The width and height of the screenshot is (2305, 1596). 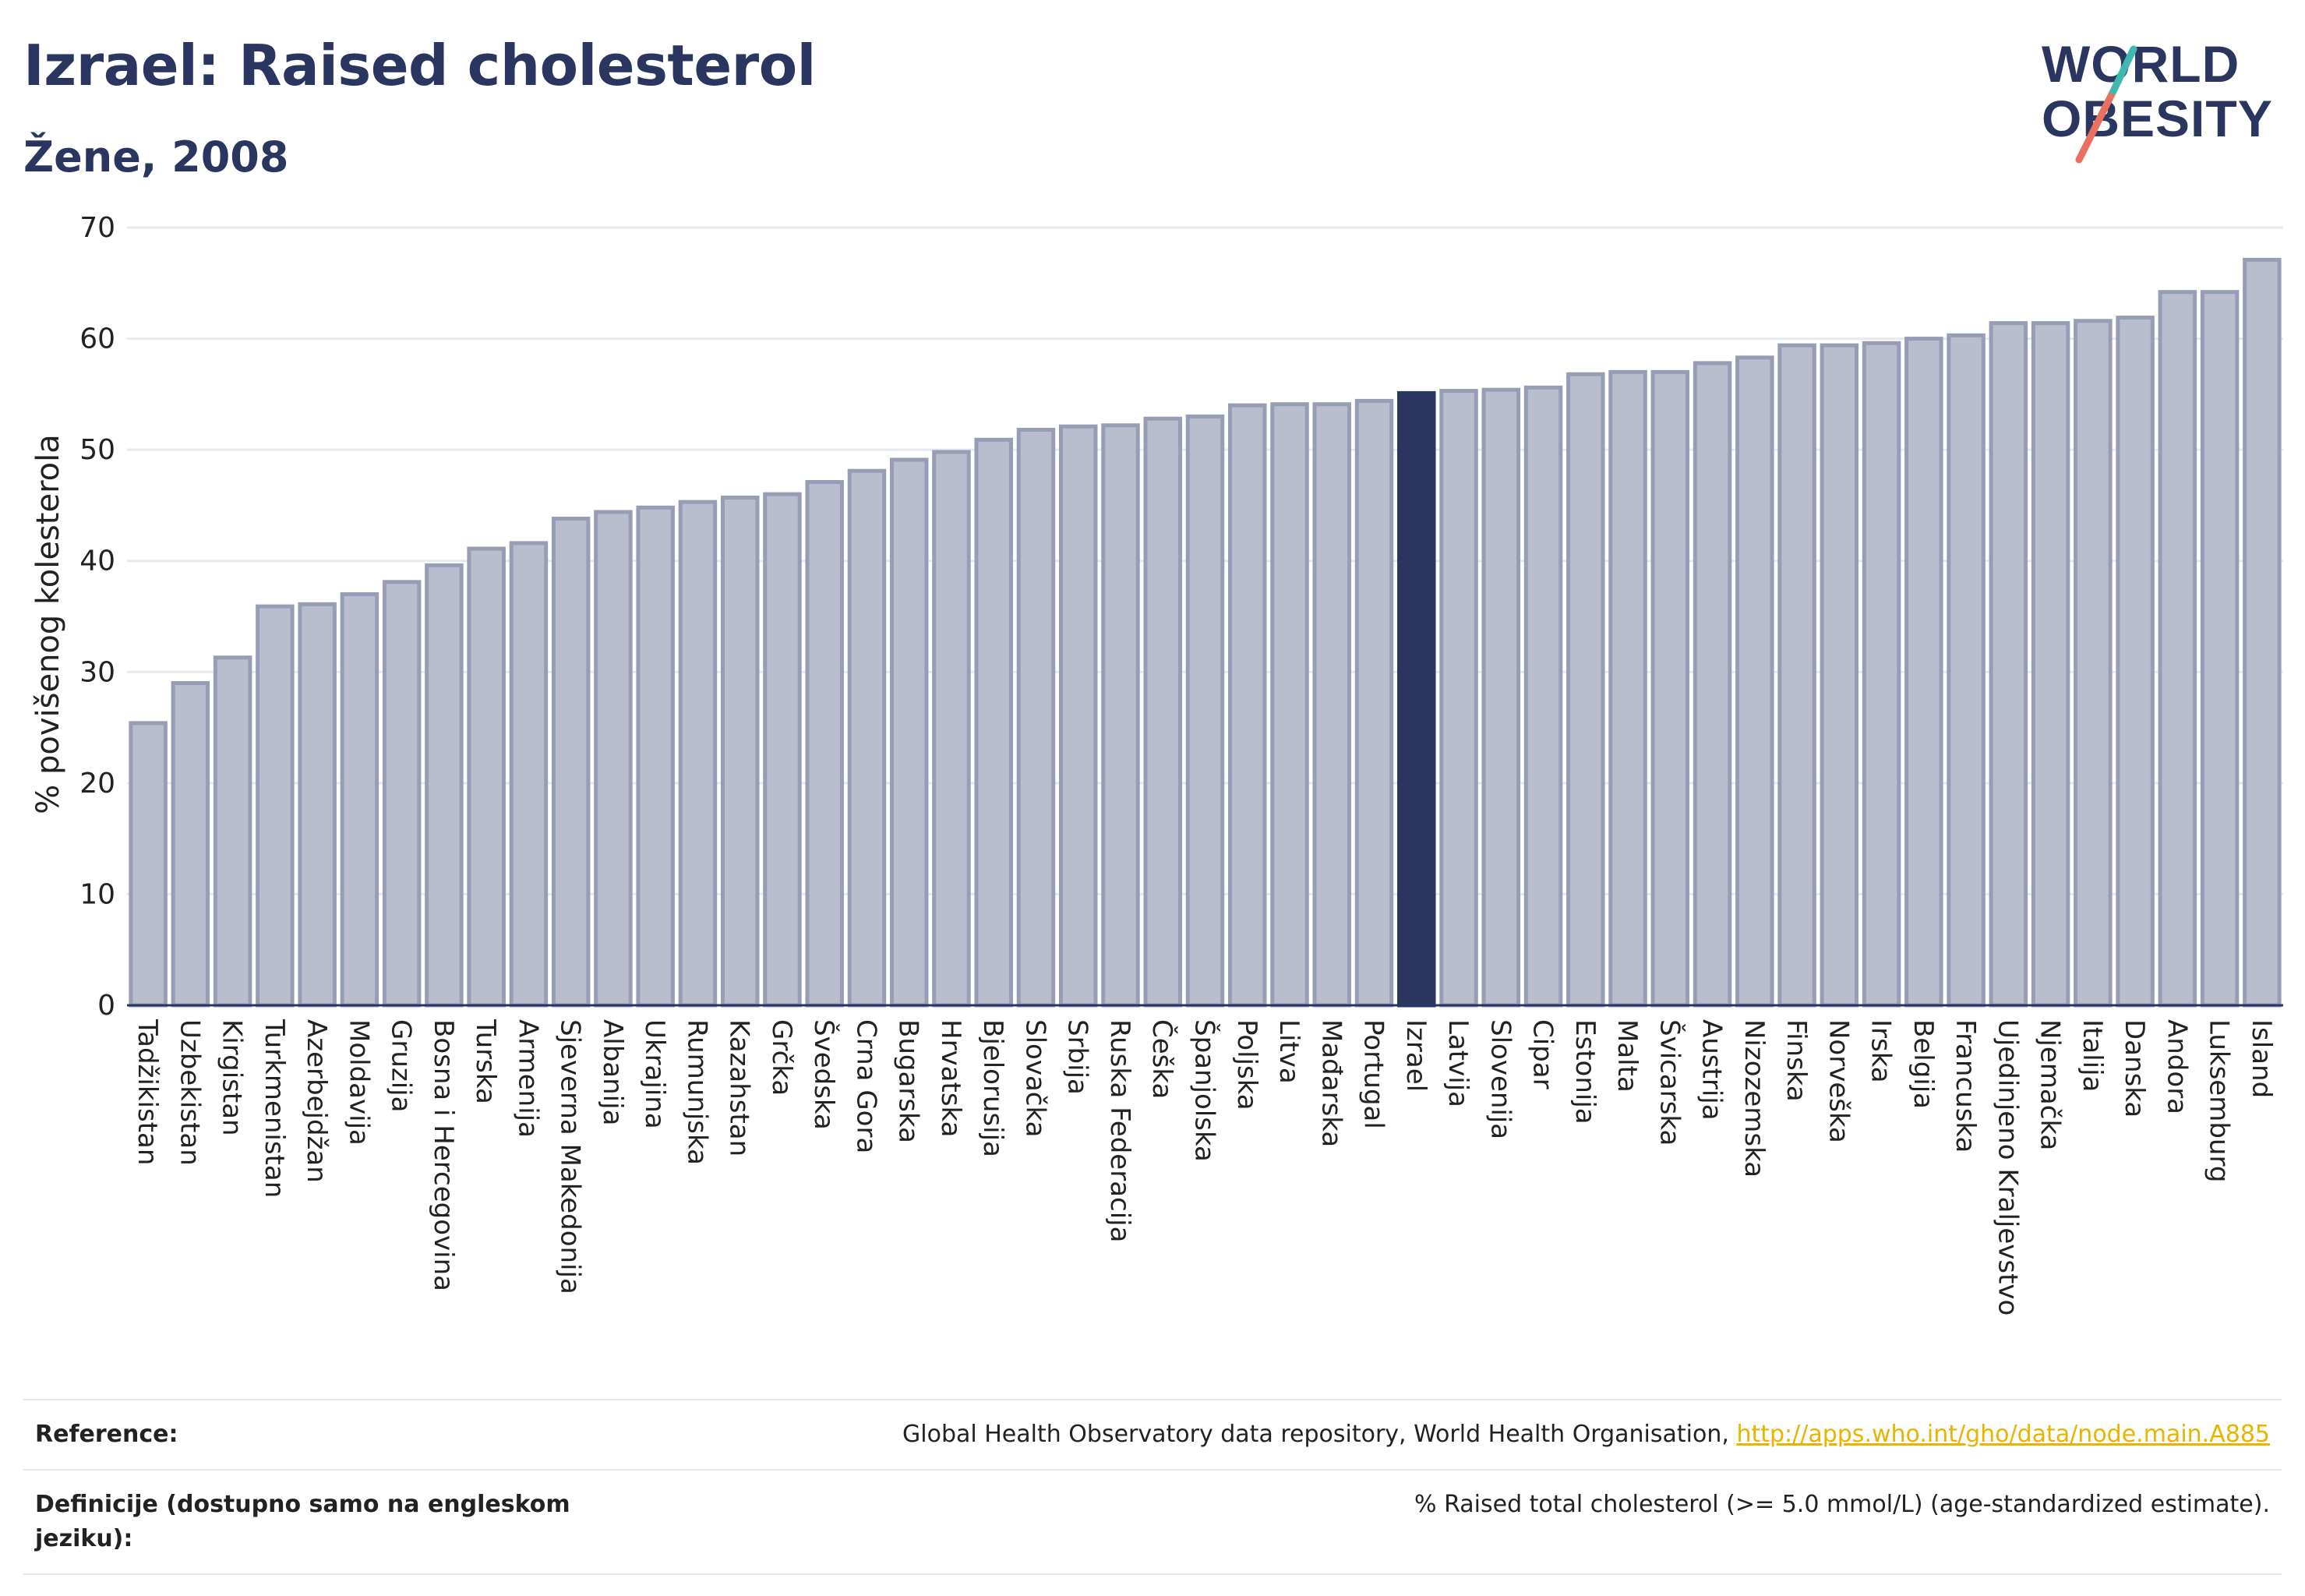 I want to click on x-tick-label: Mađarska, so click(x=1331, y=1083).